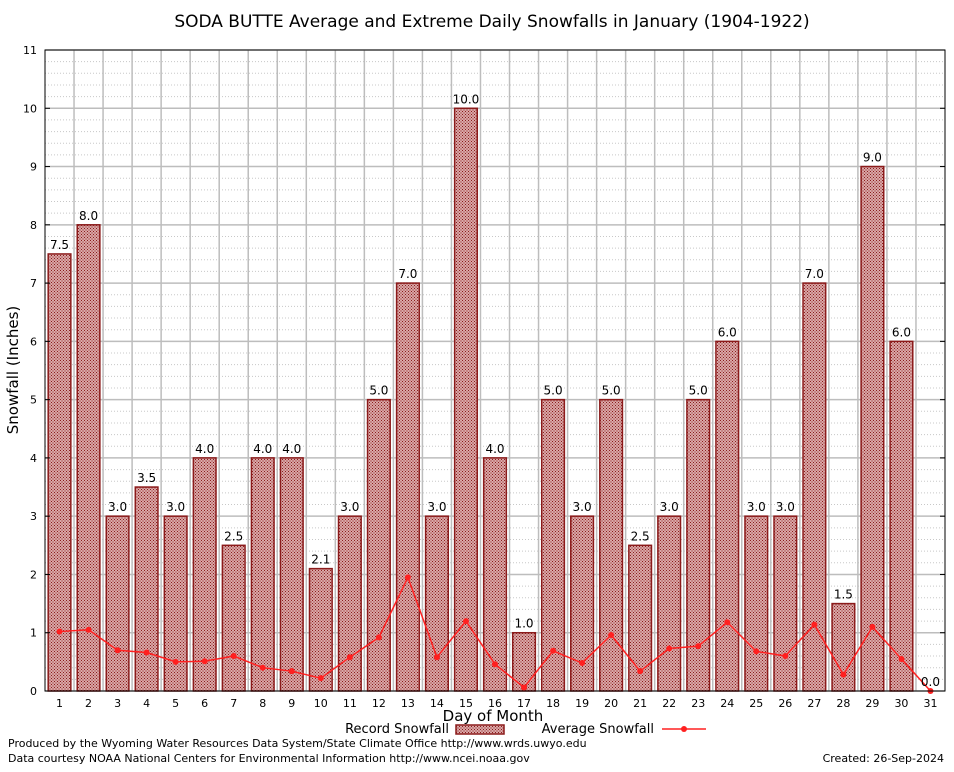 This screenshot has height=772, width=954. Describe the element at coordinates (493, 716) in the screenshot. I see `x-axis-label: Day of Month` at that location.